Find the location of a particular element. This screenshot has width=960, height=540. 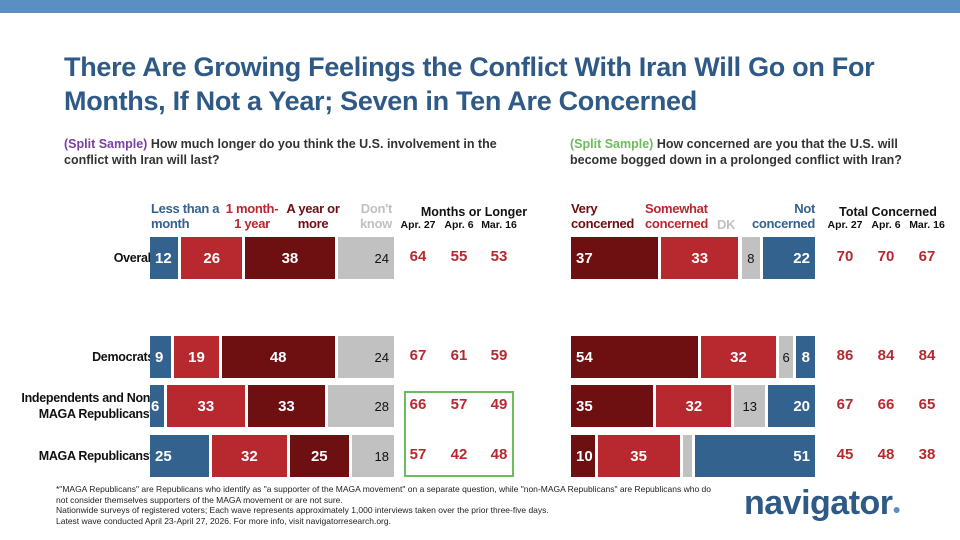

bar-segment: 9 is located at coordinates (161, 357).